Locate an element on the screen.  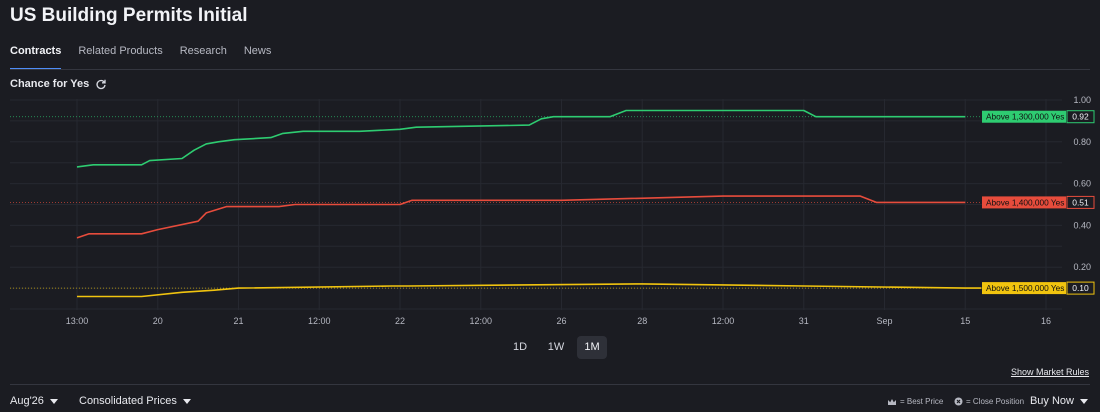
series-value: 0.51 is located at coordinates (1080, 202).